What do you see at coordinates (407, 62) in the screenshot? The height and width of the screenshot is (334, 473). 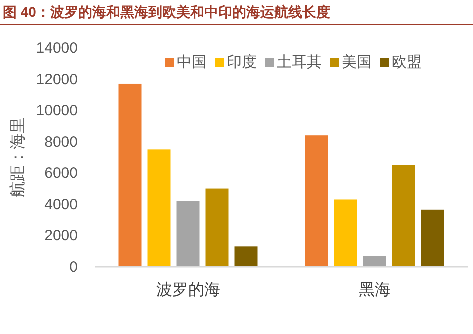 I see `legend-label: 欧盟` at bounding box center [407, 62].